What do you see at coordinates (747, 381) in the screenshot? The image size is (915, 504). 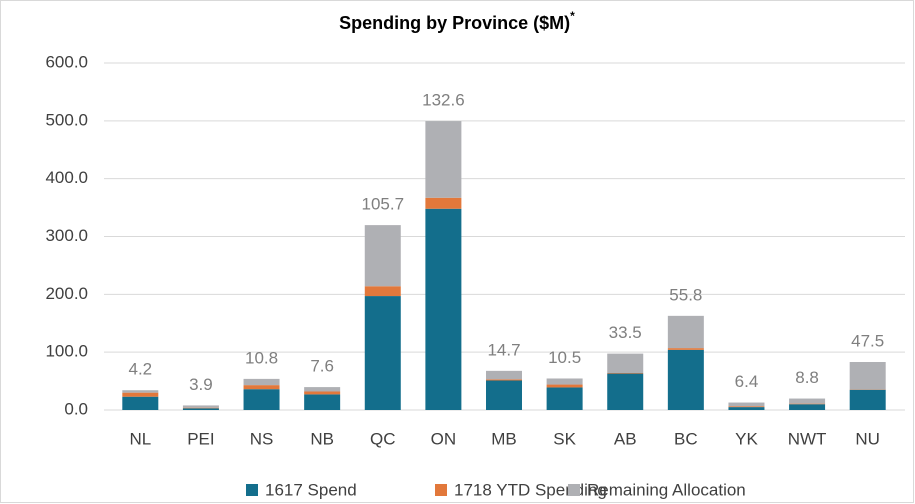 I see `data-label: 6.4` at bounding box center [747, 381].